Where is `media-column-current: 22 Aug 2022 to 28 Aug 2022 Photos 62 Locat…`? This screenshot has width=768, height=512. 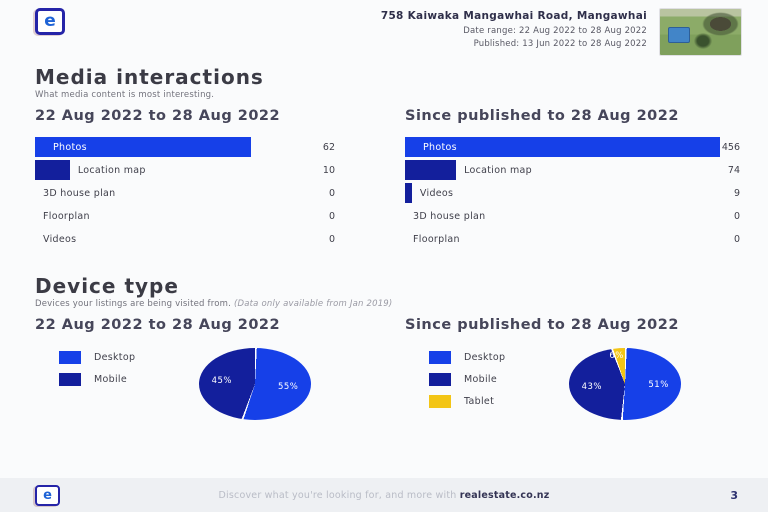 media-column-current: 22 Aug 2022 to 28 Aug 2022 Photos 62 Locat… is located at coordinates (185, 176).